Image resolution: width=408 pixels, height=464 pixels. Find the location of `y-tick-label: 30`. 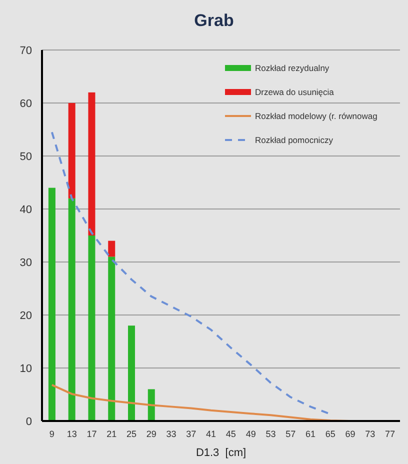

y-tick-label: 30 is located at coordinates (26, 263).